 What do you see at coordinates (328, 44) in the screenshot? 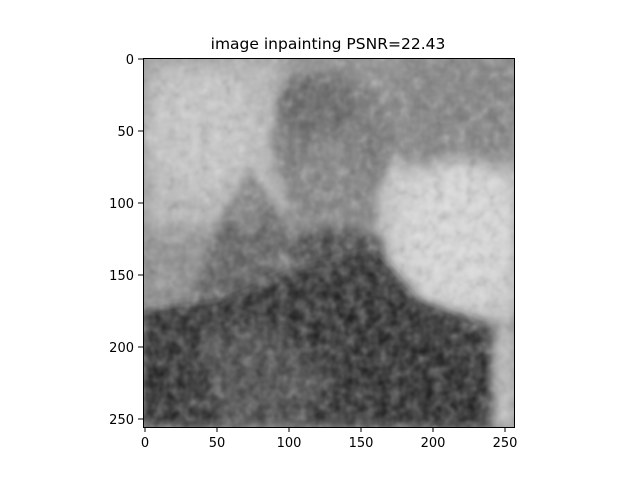
I see `figure-title: image inpainting PSNR=22.43` at bounding box center [328, 44].